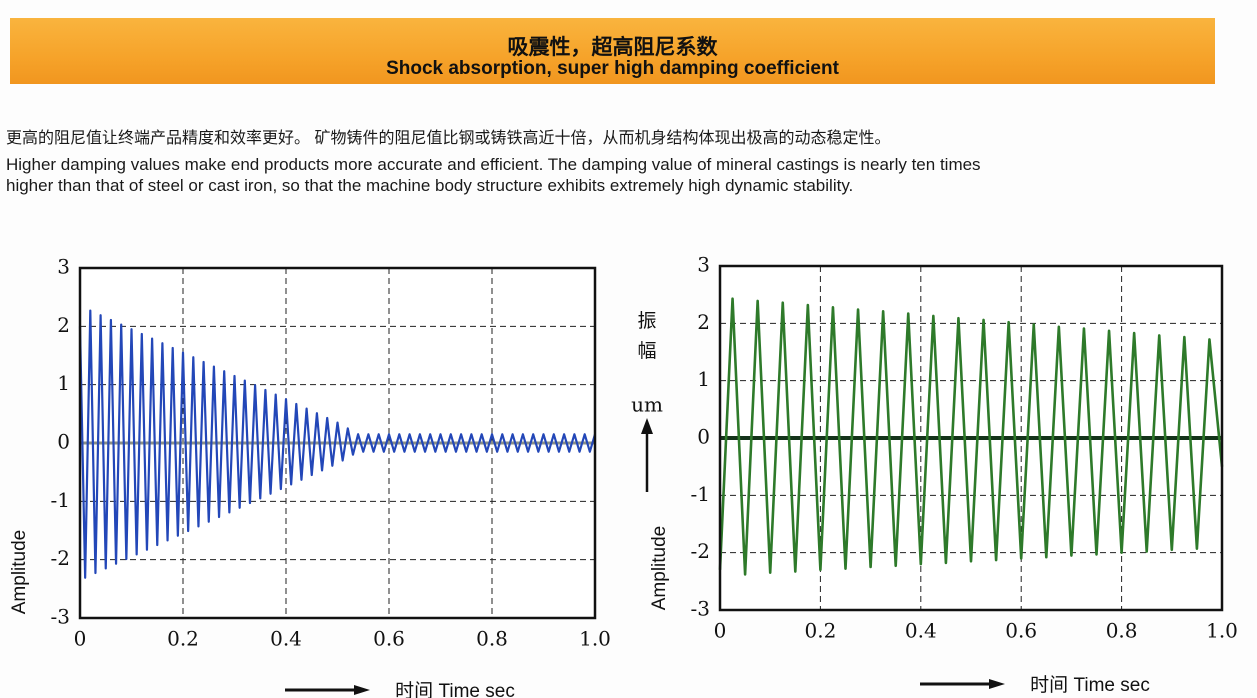 This screenshot has width=1257, height=698. I want to click on banner-title: 吸震性，超高阻尼系数, so click(612, 47).